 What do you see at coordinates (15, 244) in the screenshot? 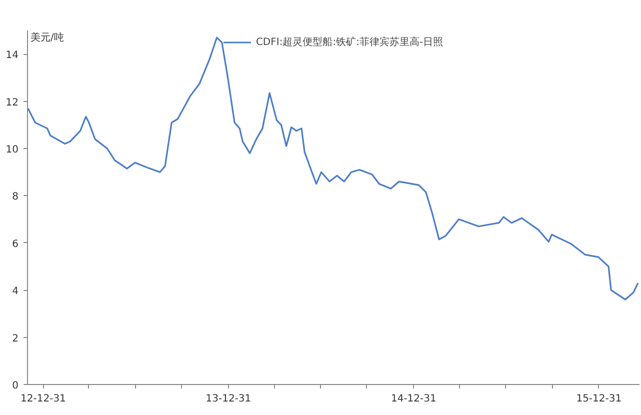
I see `y-tick-label: 6` at bounding box center [15, 244].